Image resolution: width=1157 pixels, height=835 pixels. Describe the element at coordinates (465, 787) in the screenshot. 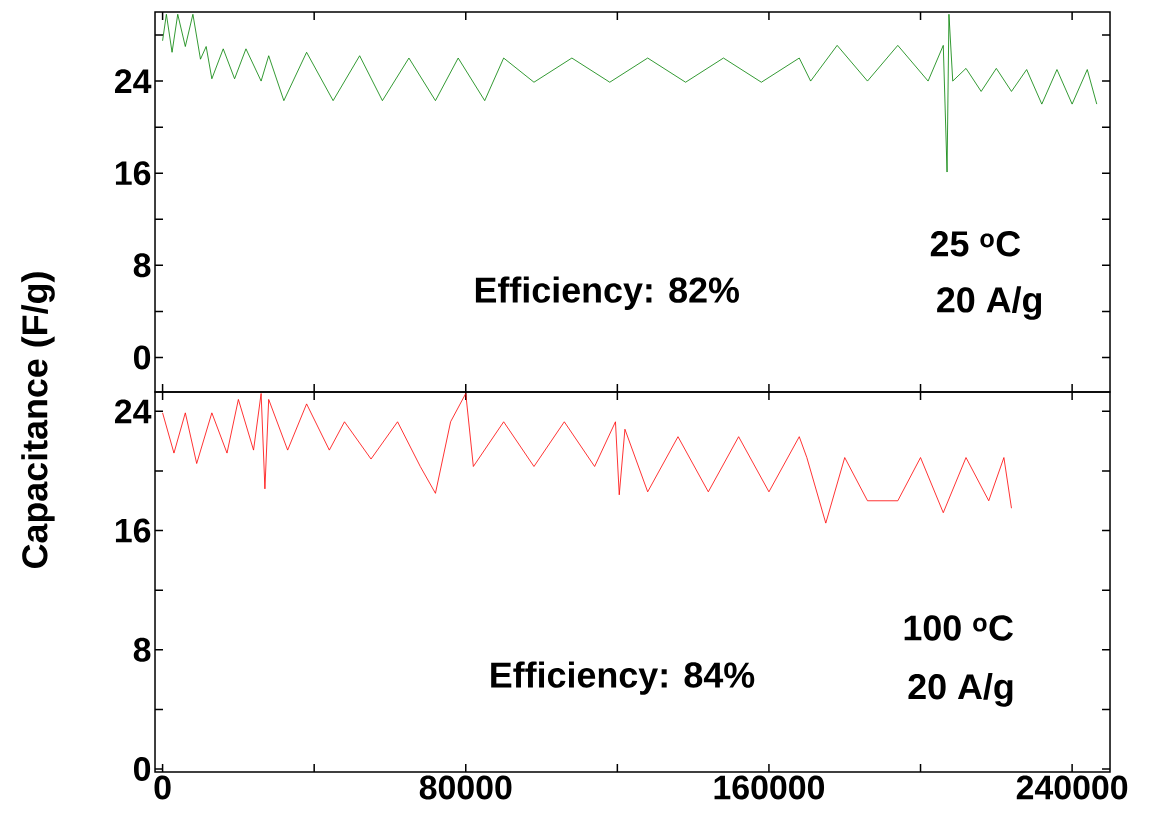

I see `x-tick-label: 80000` at that location.